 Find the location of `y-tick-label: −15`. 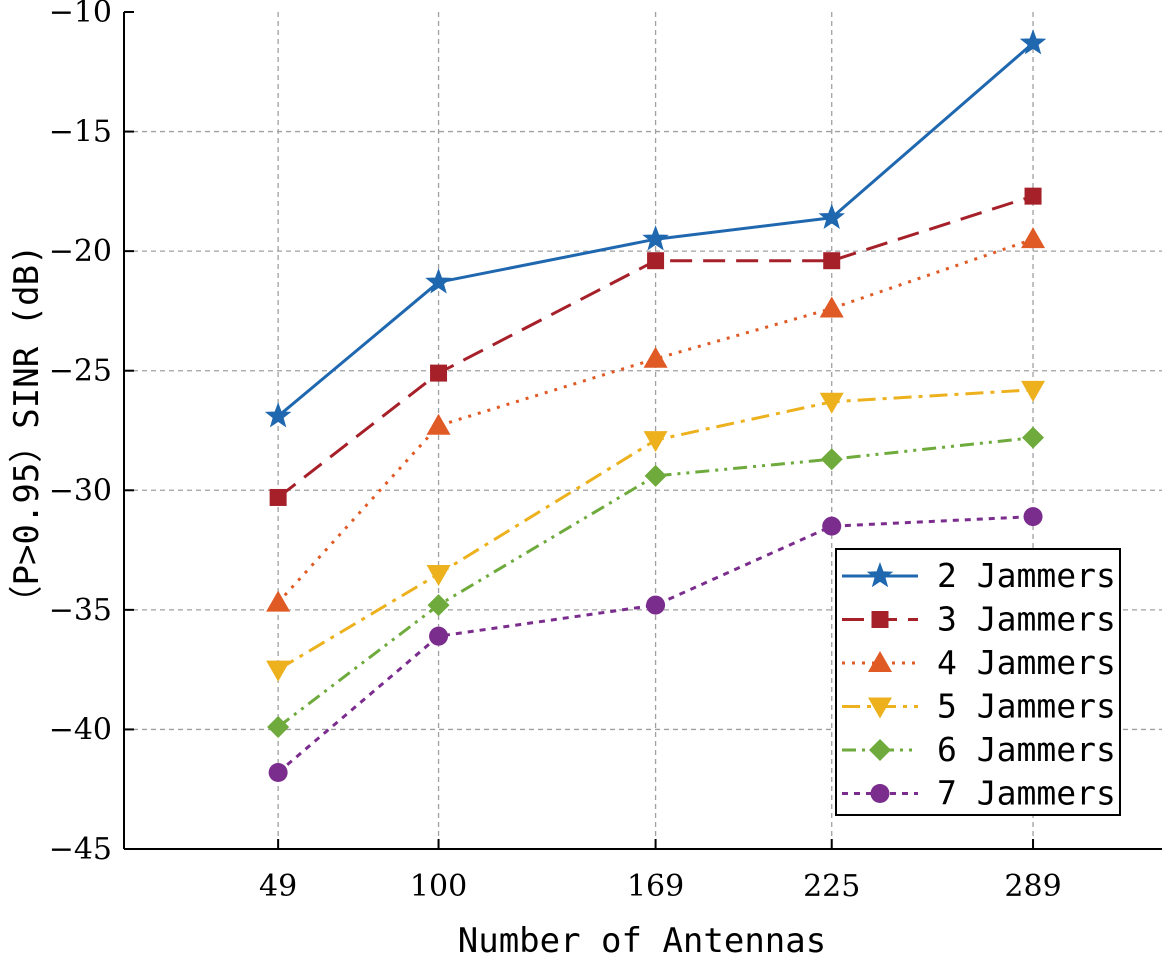

y-tick-label: −15 is located at coordinates (80, 132).